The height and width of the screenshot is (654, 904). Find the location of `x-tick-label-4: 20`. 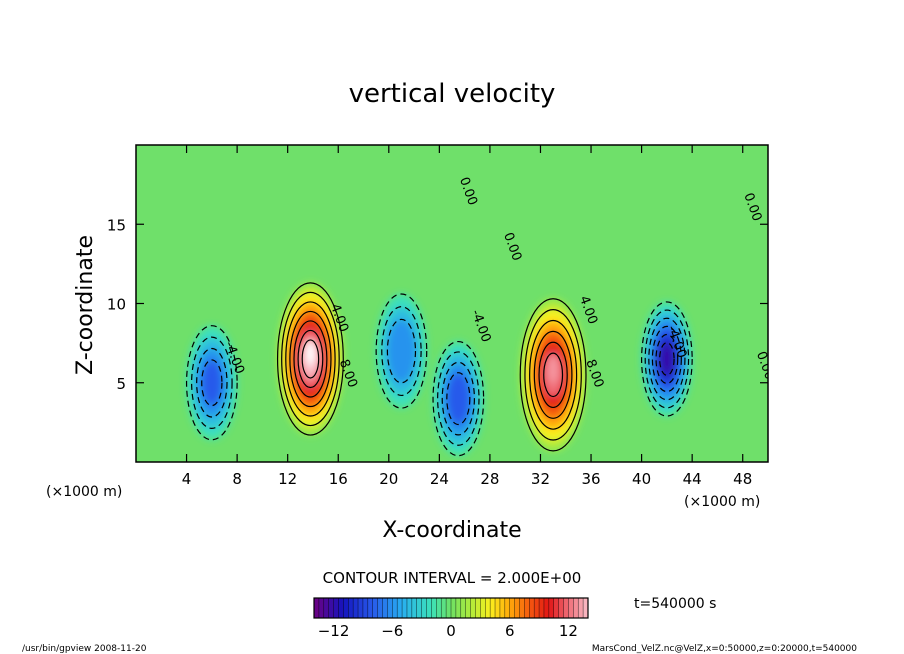

x-tick-label-4: 20 is located at coordinates (388, 479).